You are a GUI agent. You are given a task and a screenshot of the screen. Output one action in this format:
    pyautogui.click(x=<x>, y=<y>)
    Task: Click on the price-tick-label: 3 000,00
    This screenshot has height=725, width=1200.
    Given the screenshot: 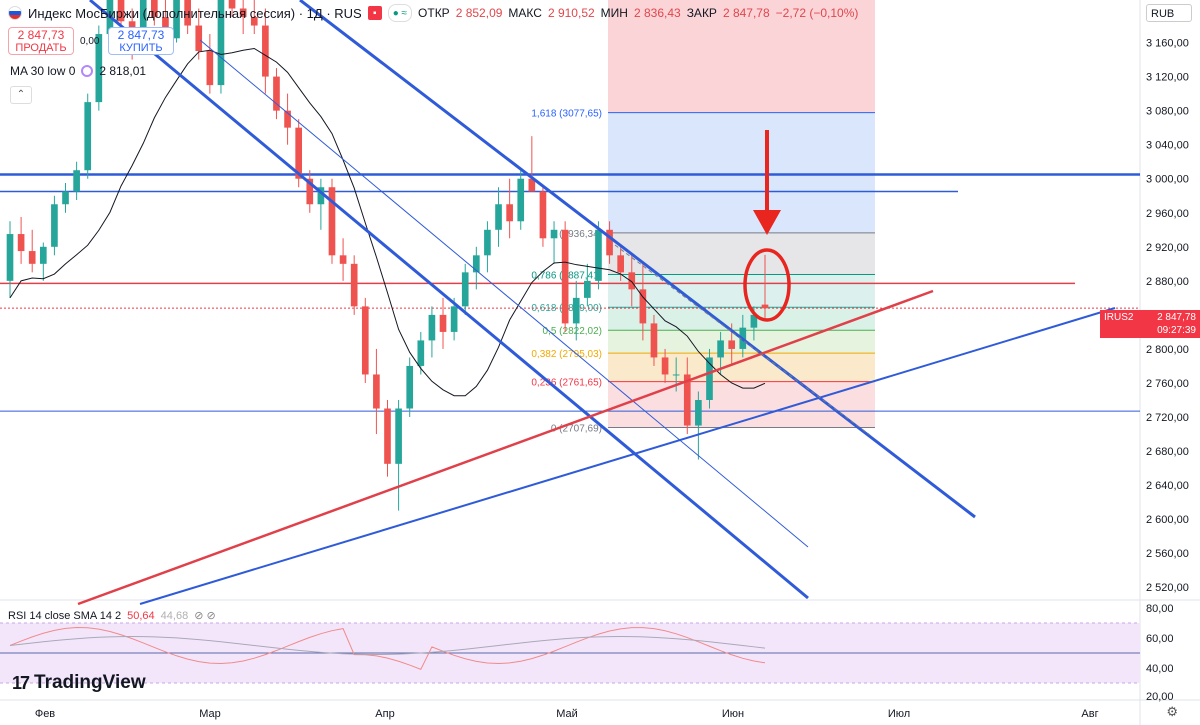 What is the action you would take?
    pyautogui.click(x=1167, y=180)
    